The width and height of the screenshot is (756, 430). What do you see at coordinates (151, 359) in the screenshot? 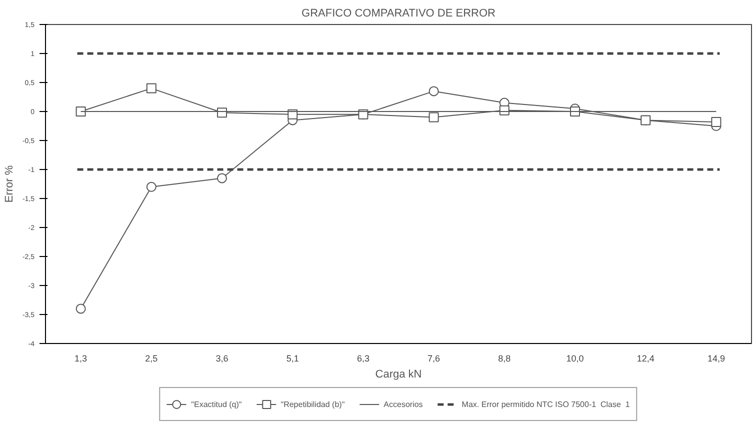
I see `x-tick-label: 2,5` at bounding box center [151, 359].